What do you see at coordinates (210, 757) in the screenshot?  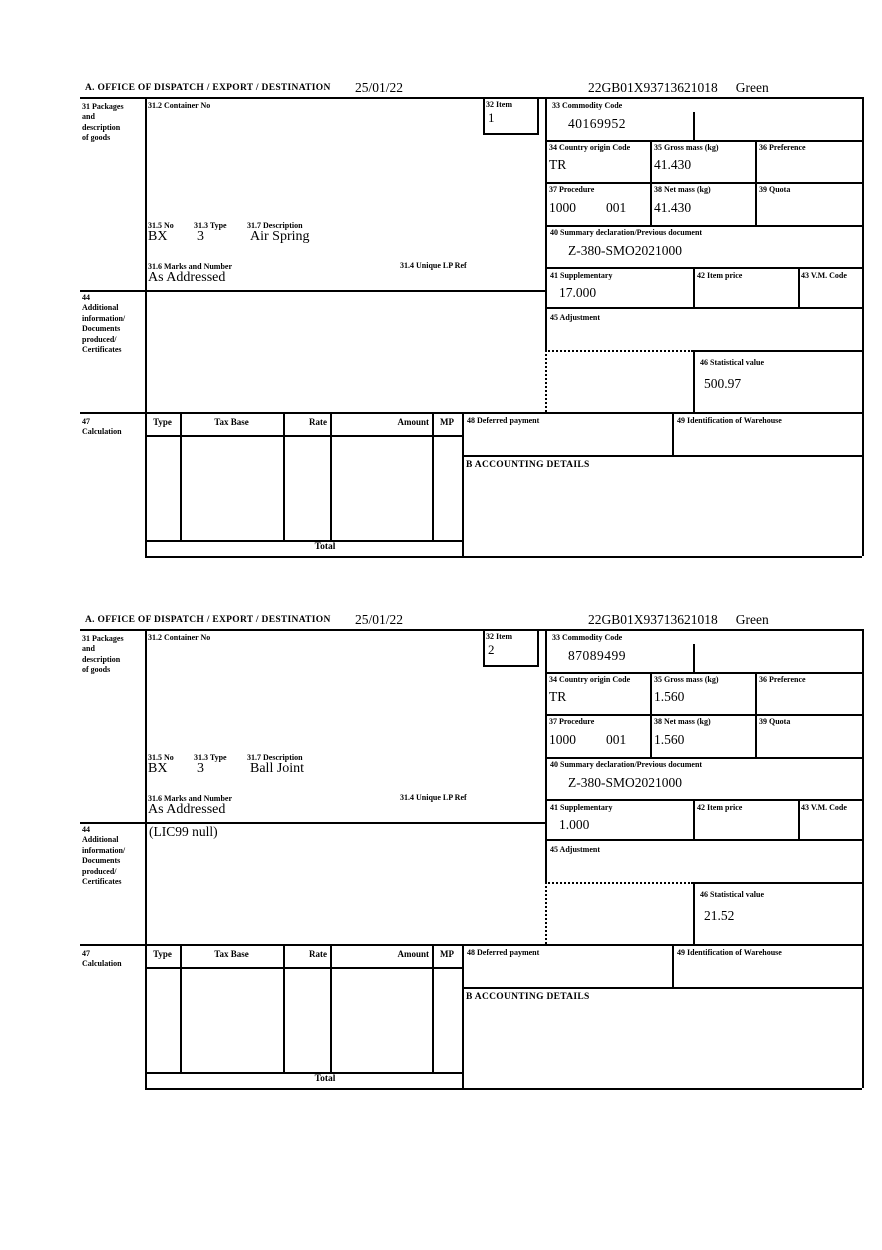 I see `package-type-label: 31.3 Type` at bounding box center [210, 757].